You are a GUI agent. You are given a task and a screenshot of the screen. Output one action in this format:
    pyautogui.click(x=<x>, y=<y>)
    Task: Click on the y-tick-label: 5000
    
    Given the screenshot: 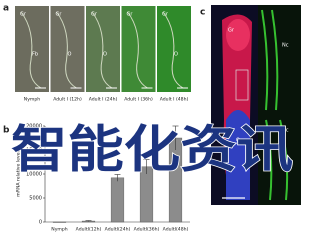 What is the action you would take?
    pyautogui.click(x=35, y=199)
    